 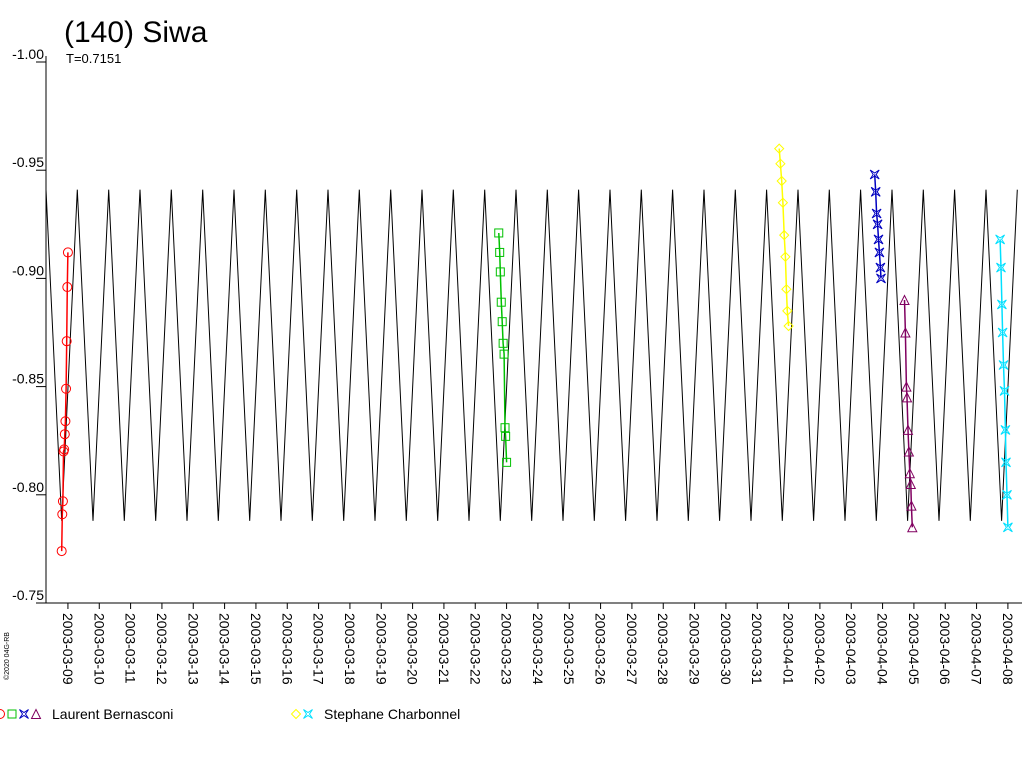 I want to click on x-tick-label: 2003-03-15, so click(x=256, y=649).